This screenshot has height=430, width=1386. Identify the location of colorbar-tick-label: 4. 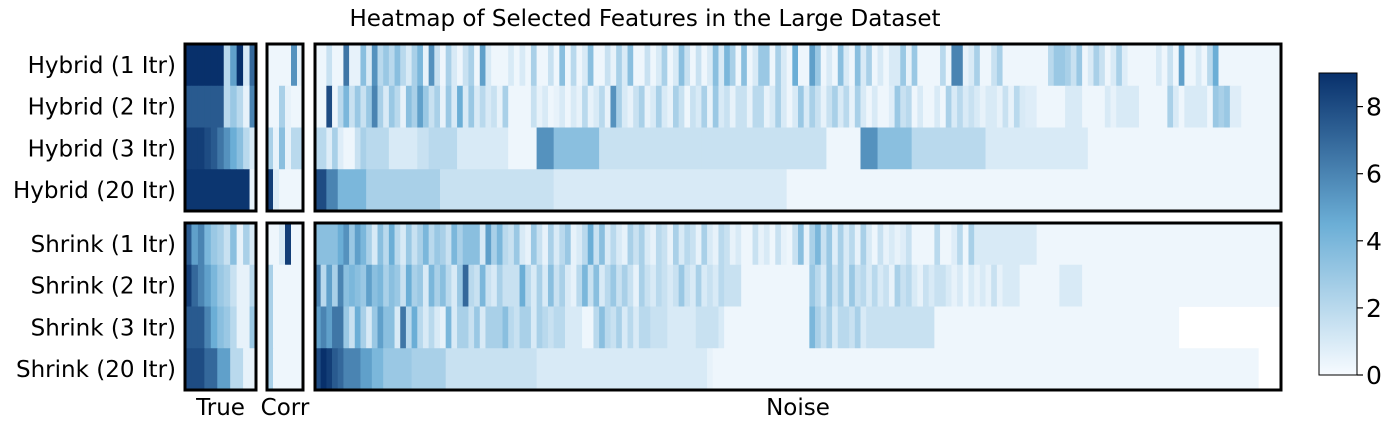
(1374, 241).